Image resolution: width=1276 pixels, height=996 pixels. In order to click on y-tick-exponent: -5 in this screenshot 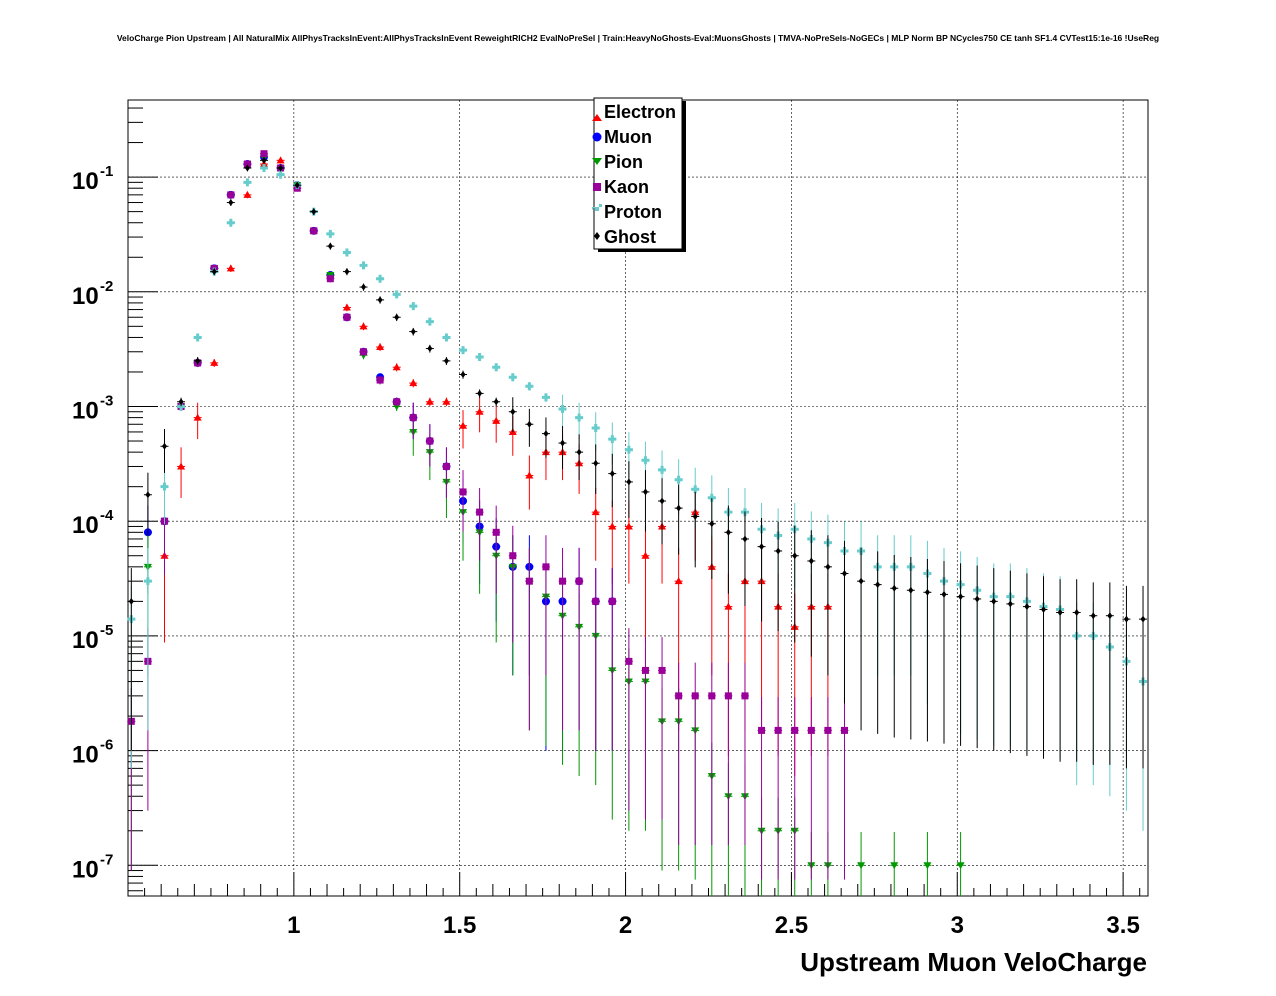, I will do `click(106, 630)`.